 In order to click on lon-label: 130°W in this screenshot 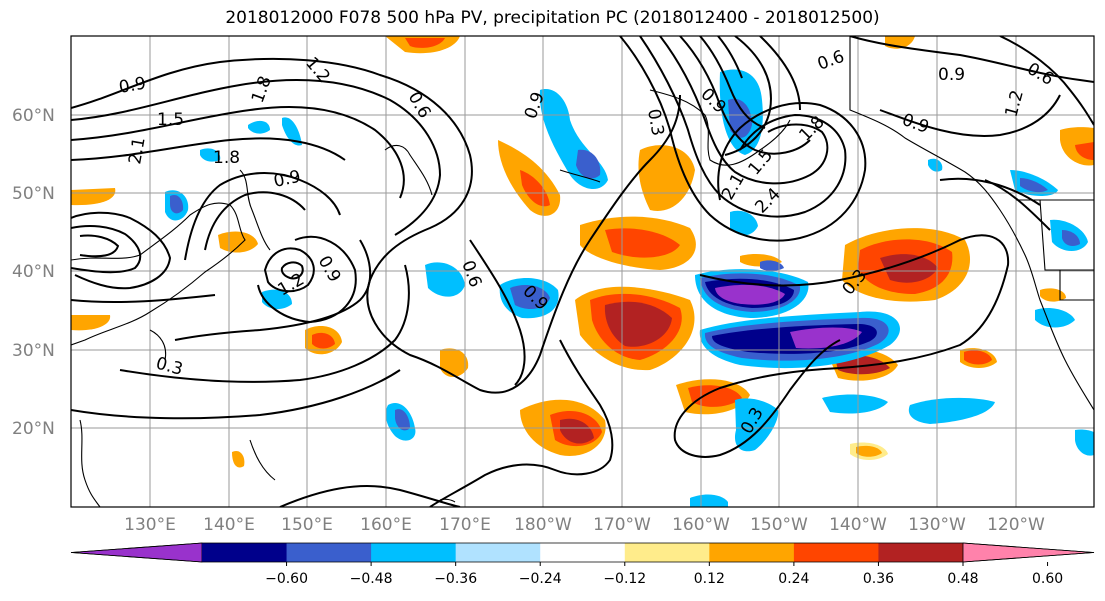, I will do `click(937, 525)`.